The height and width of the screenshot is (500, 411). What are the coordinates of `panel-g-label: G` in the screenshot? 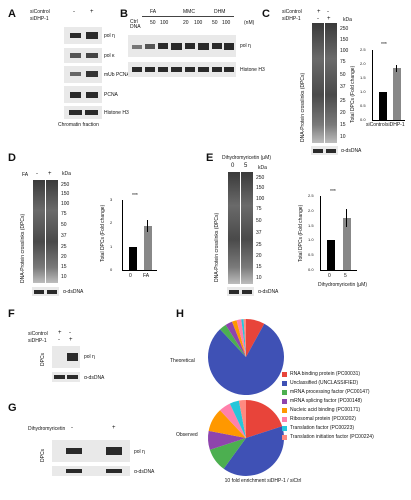 It's located at (12, 408).